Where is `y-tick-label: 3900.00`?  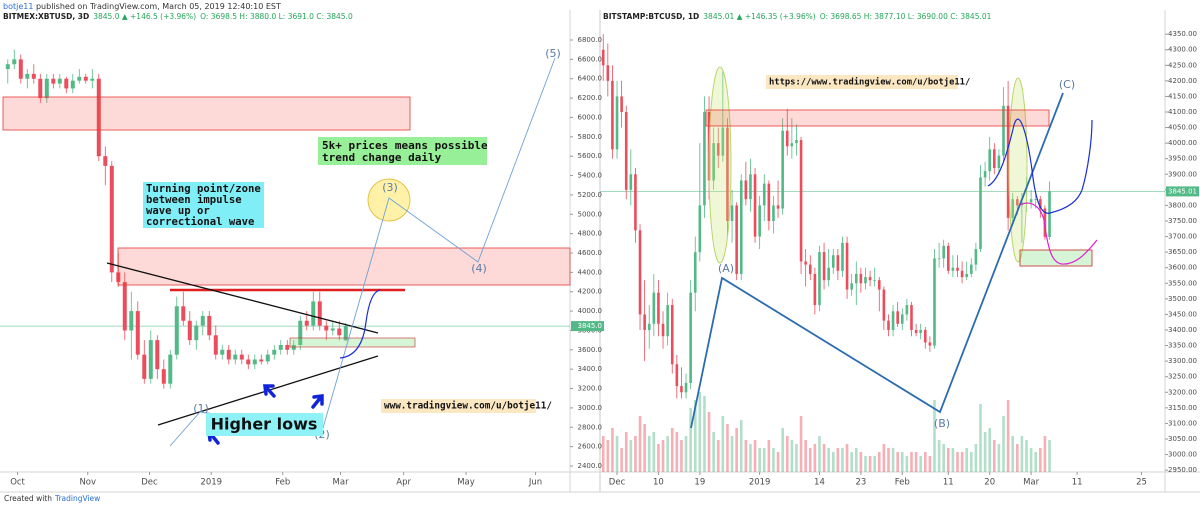 y-tick-label: 3900.00 is located at coordinates (1182, 174).